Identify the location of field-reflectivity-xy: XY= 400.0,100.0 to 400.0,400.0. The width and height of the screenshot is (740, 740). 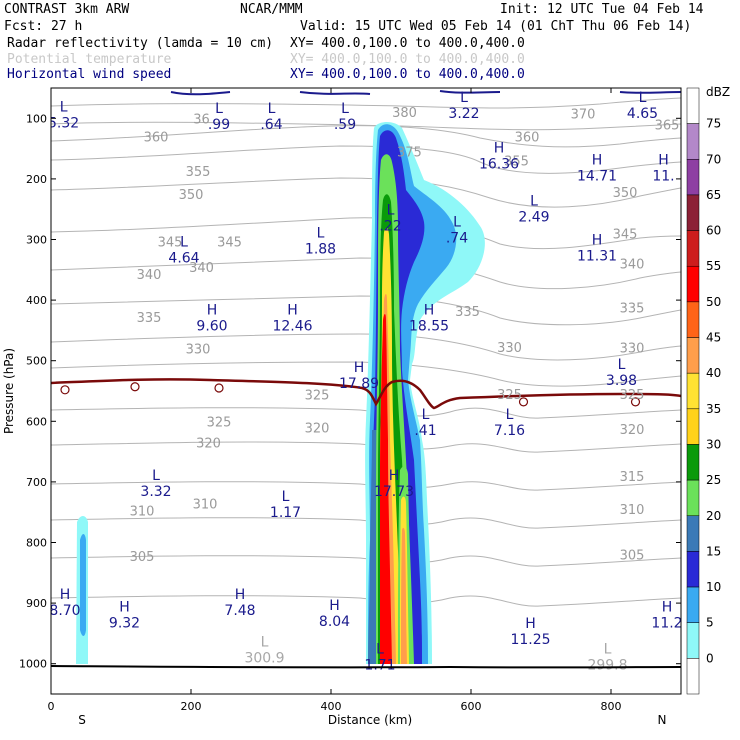
(407, 43).